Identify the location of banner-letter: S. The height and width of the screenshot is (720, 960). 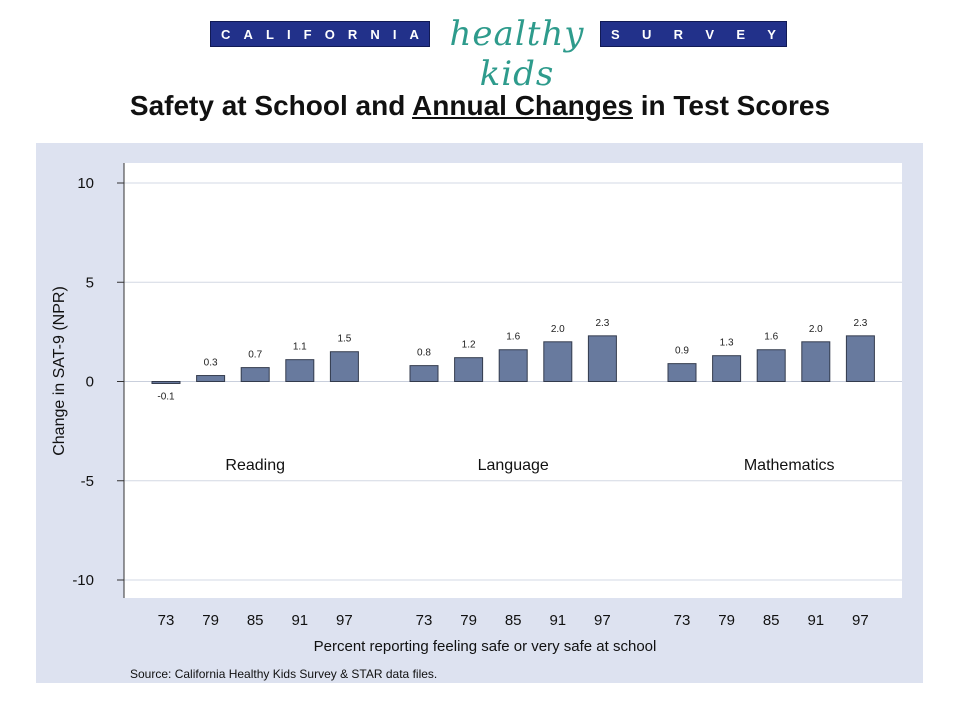
(615, 34).